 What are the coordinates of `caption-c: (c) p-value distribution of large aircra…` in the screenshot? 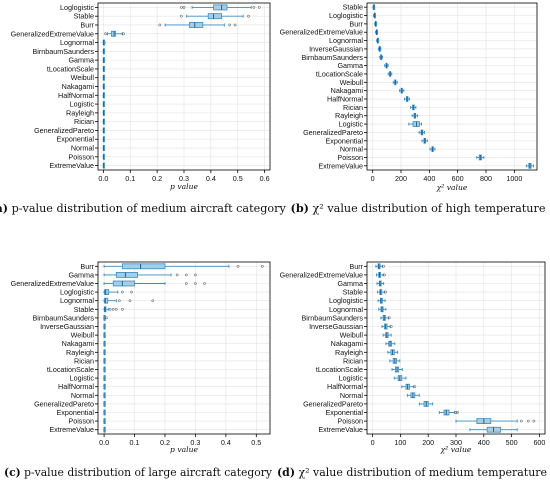 It's located at (138, 472).